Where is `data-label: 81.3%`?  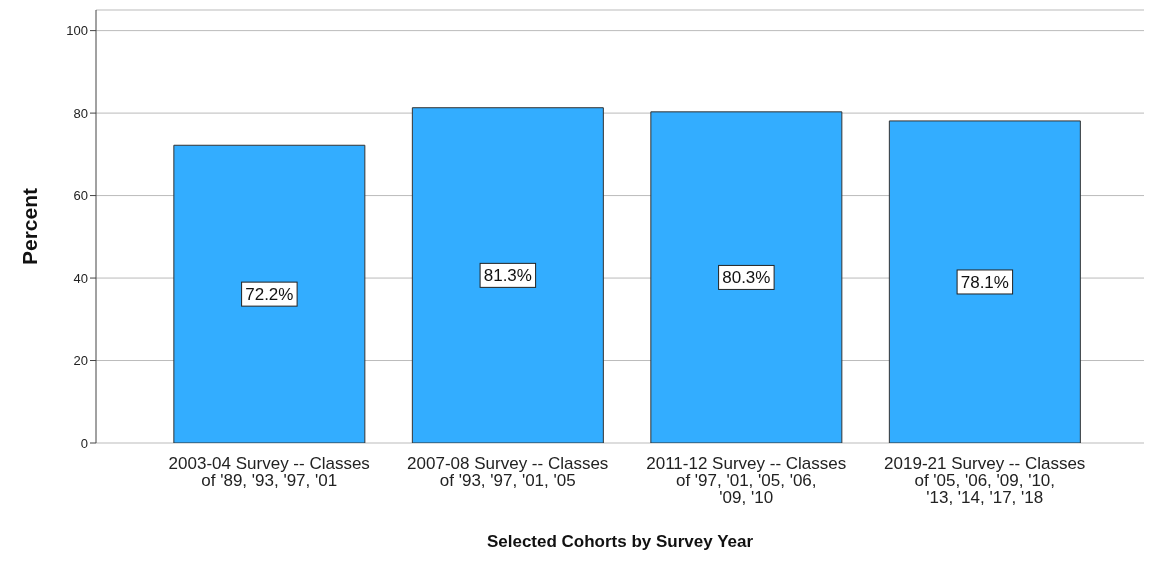 data-label: 81.3% is located at coordinates (507, 276).